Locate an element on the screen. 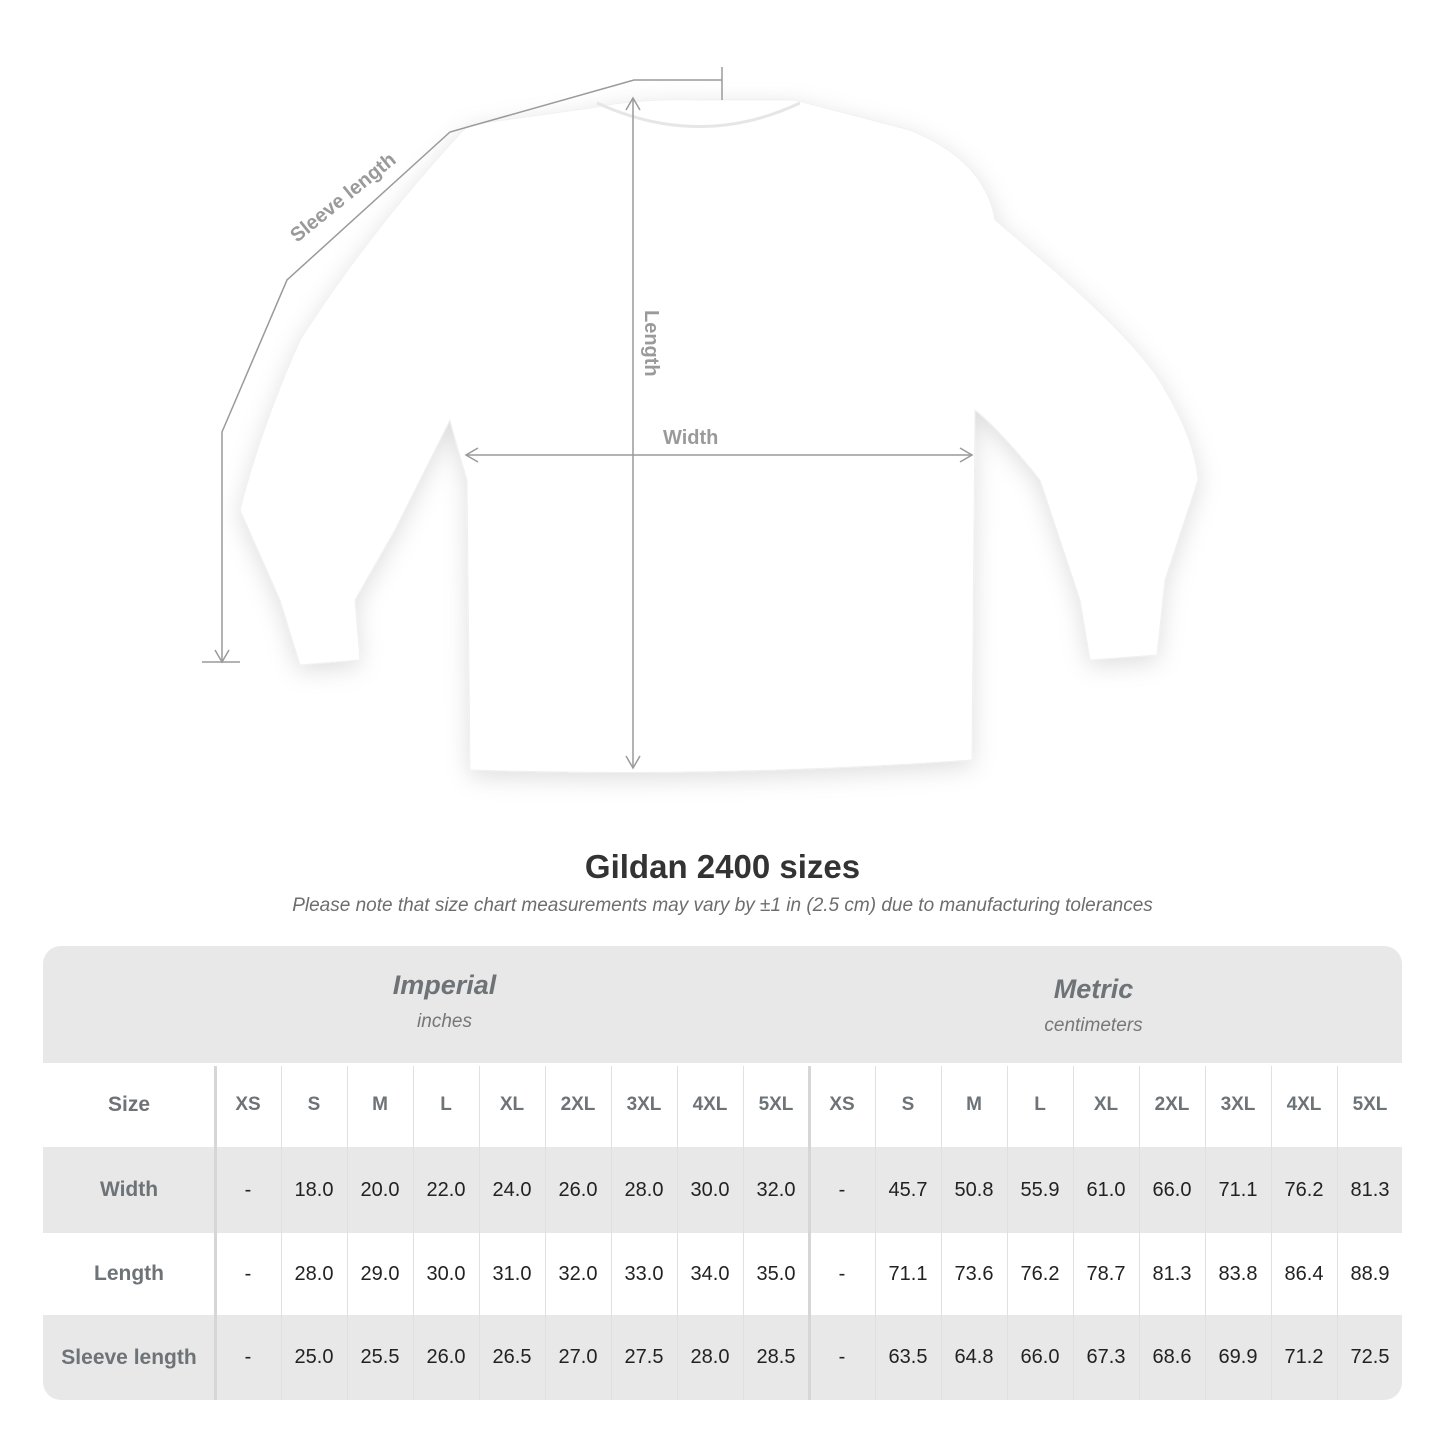  size-header-cell: 3XL is located at coordinates (1238, 1104).